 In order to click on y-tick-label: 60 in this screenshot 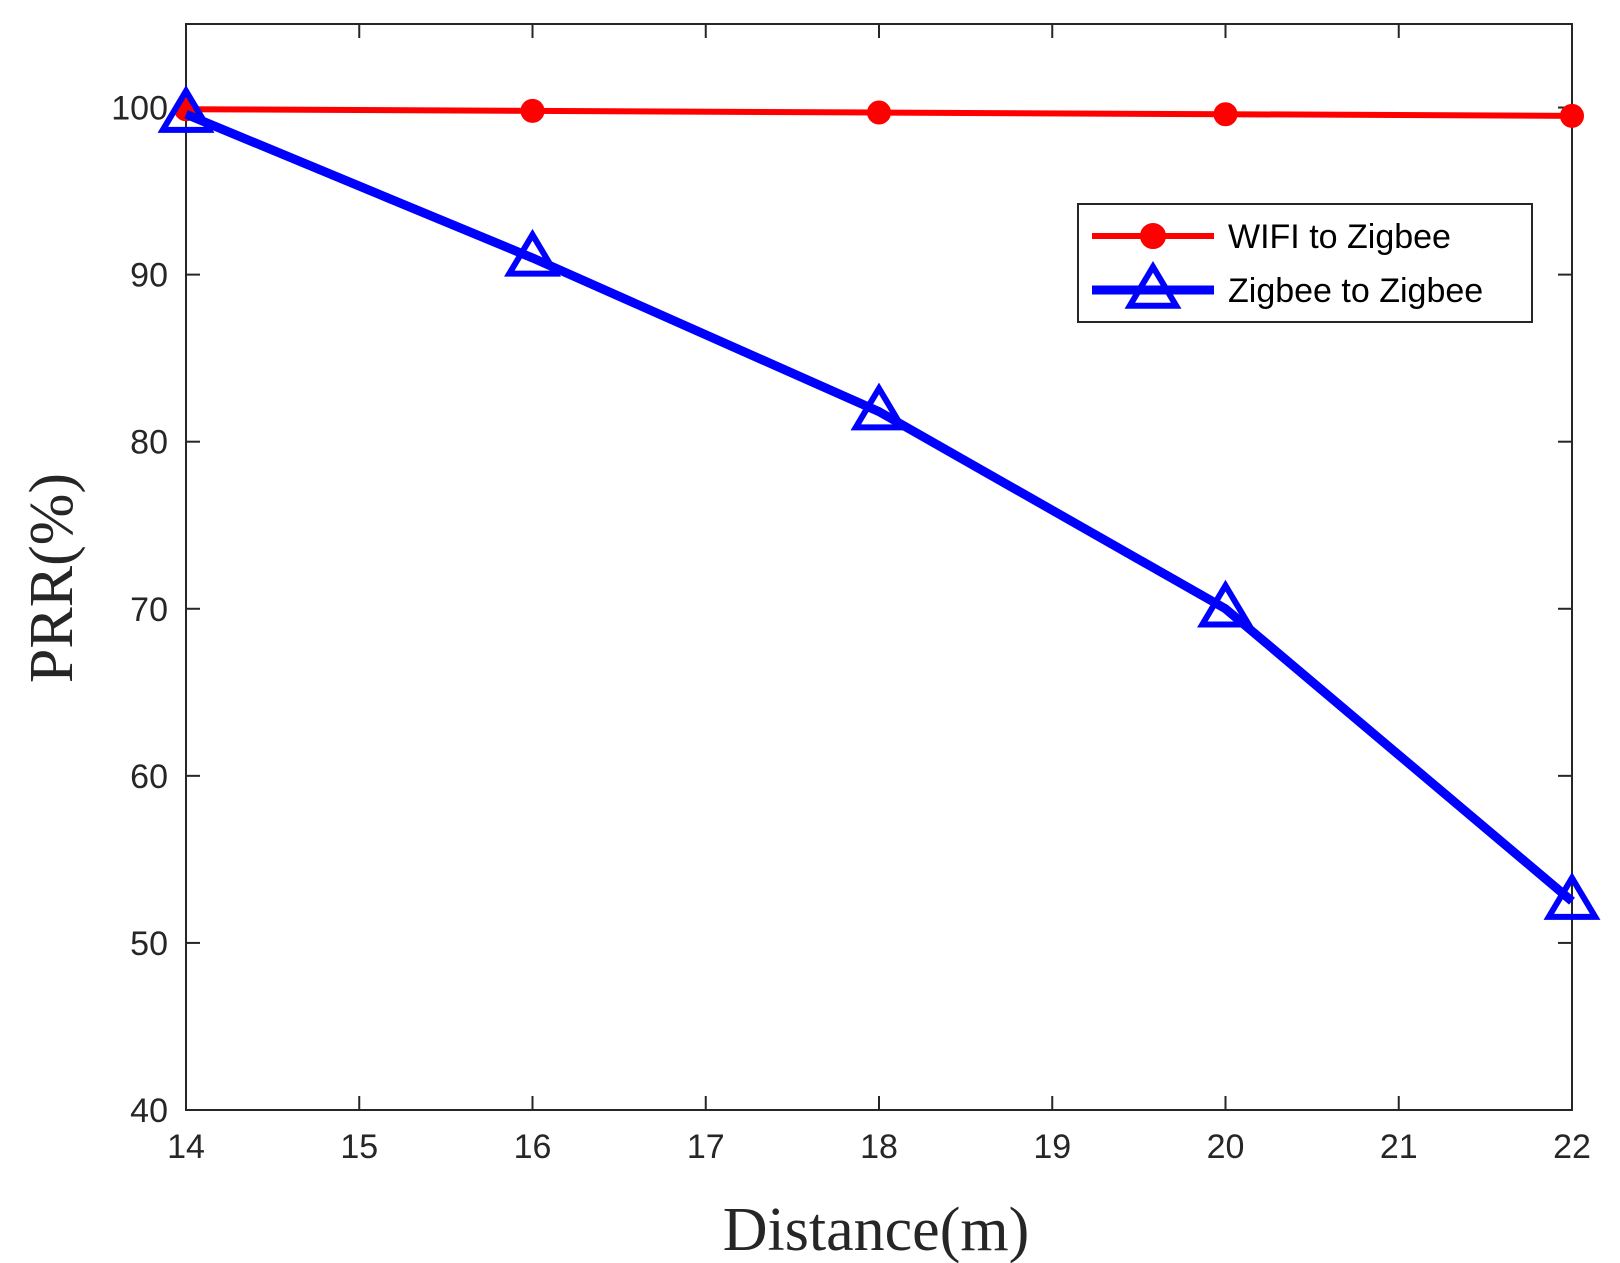, I will do `click(149, 777)`.